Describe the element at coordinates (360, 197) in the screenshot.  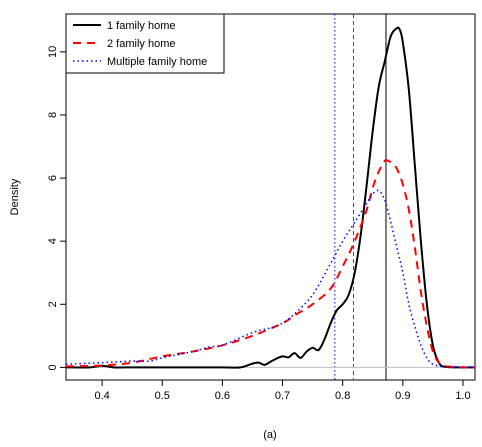
I see `mean-lines` at that location.